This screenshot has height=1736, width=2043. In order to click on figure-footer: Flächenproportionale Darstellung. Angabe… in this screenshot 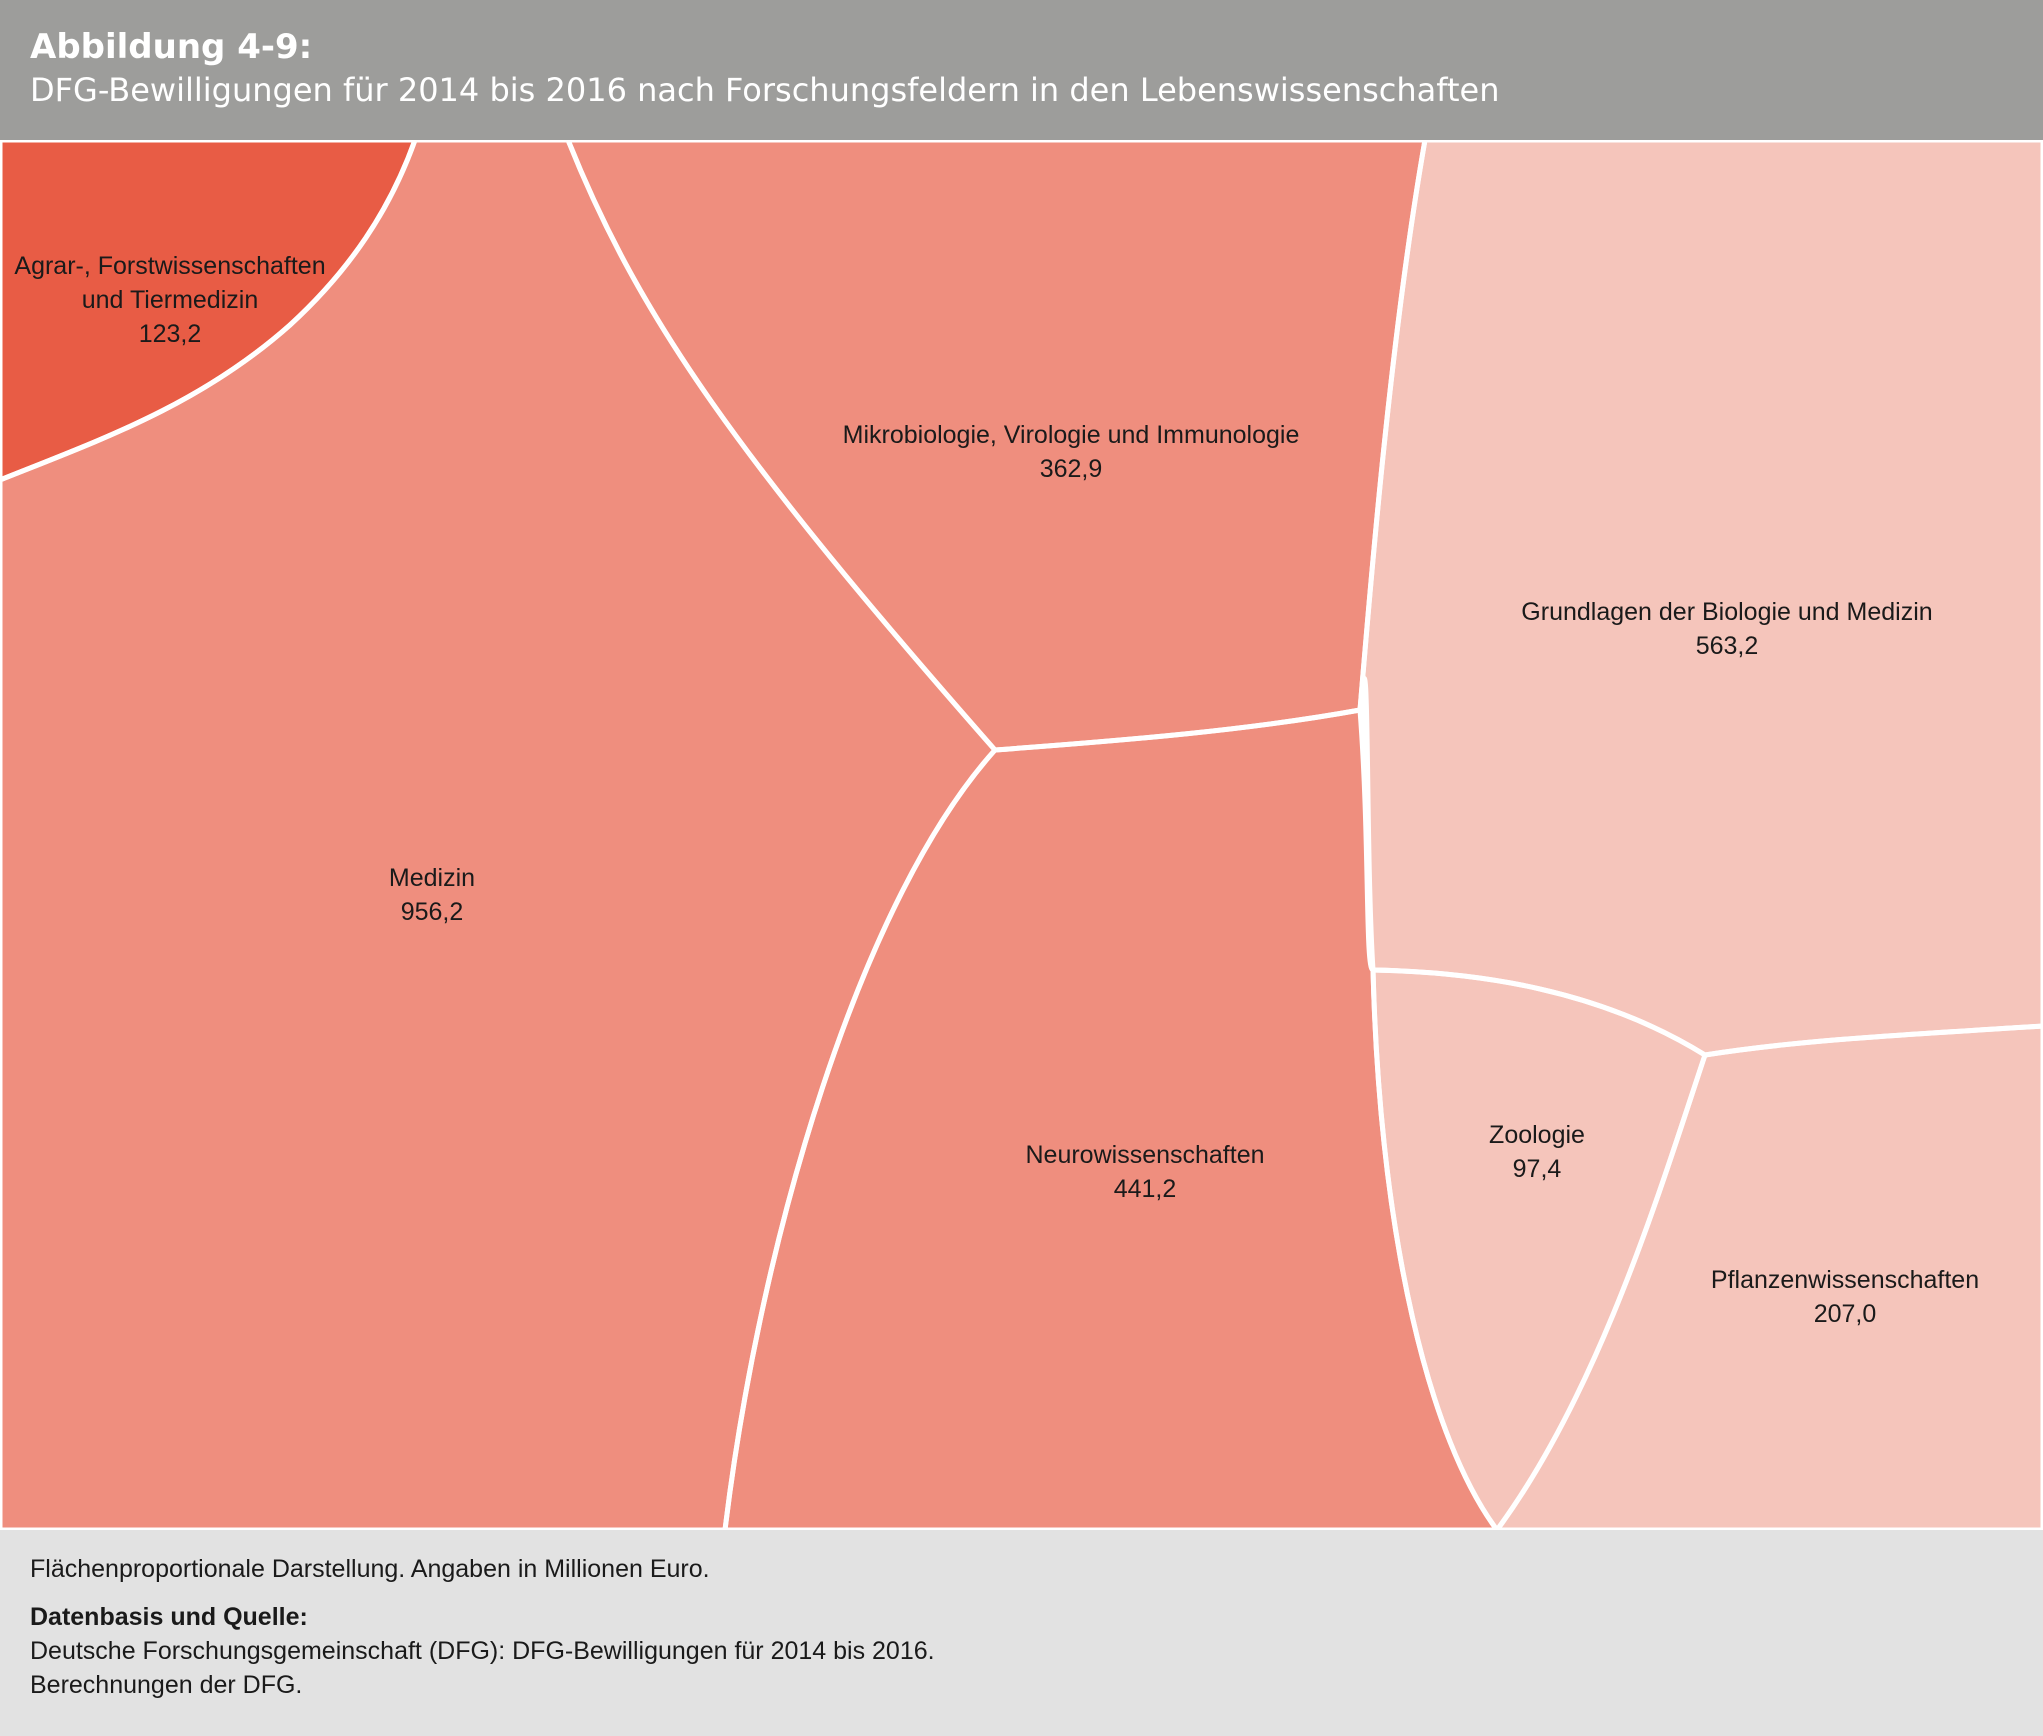, I will do `click(1021, 1633)`.